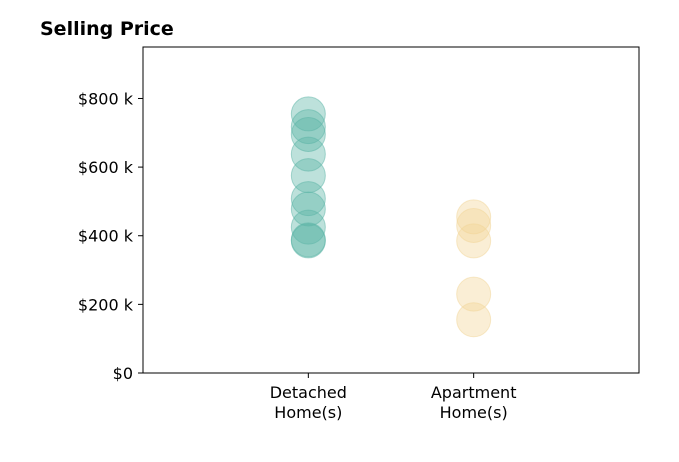  I want to click on y-tick-label: $200 k, so click(106, 304).